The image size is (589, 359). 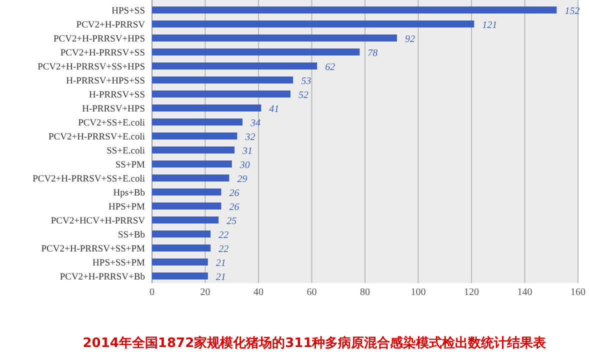 I want to click on data-label: 52, so click(x=303, y=95).